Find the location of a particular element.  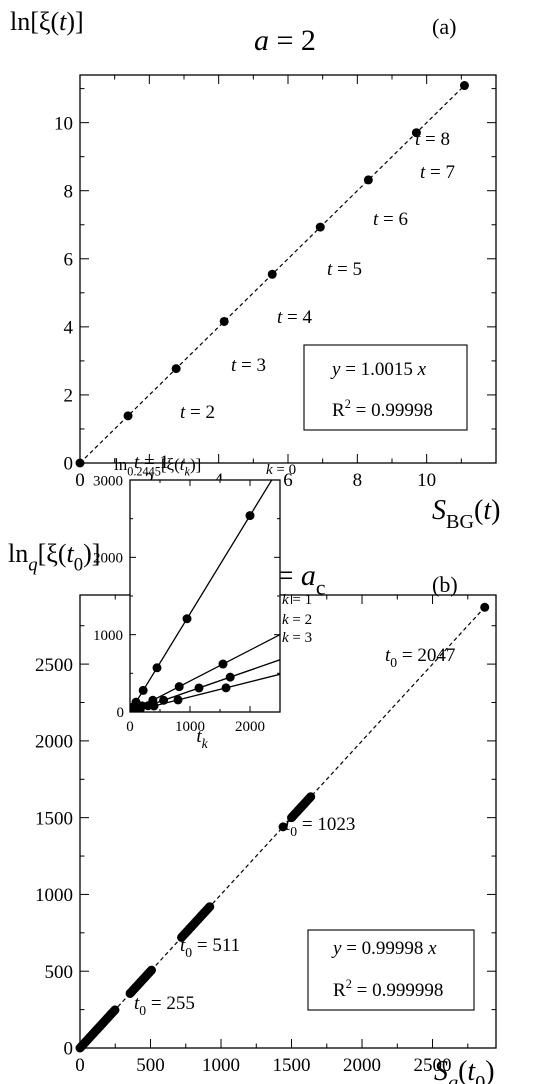

panel-a-annotation-6: t = 6 is located at coordinates (390, 219).